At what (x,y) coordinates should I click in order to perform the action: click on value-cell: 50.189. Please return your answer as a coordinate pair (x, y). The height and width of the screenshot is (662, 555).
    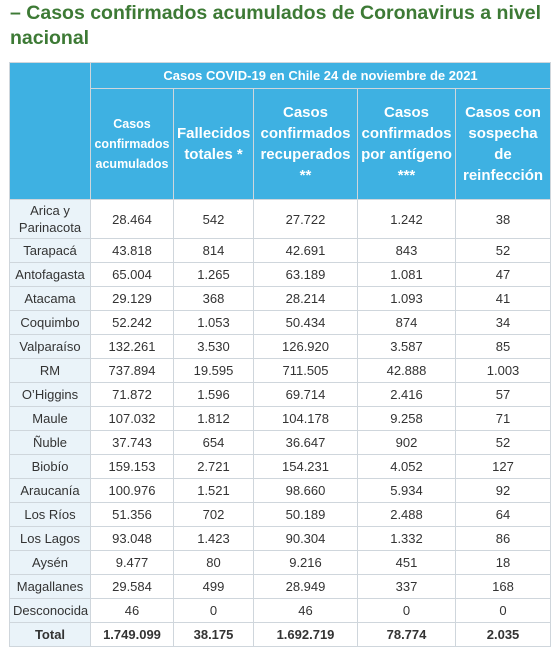
    Looking at the image, I should click on (305, 514).